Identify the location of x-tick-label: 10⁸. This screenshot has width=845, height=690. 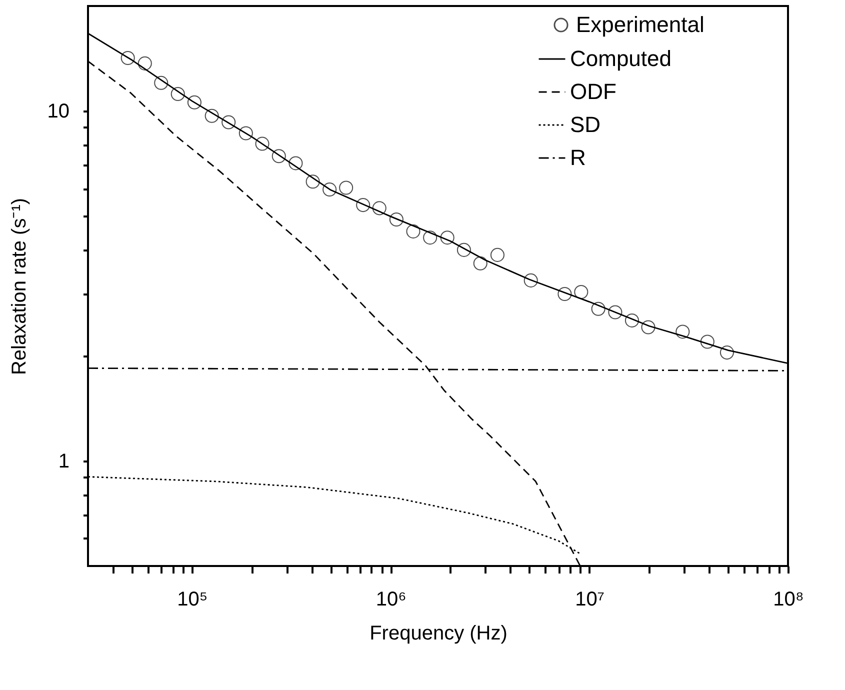
(788, 599).